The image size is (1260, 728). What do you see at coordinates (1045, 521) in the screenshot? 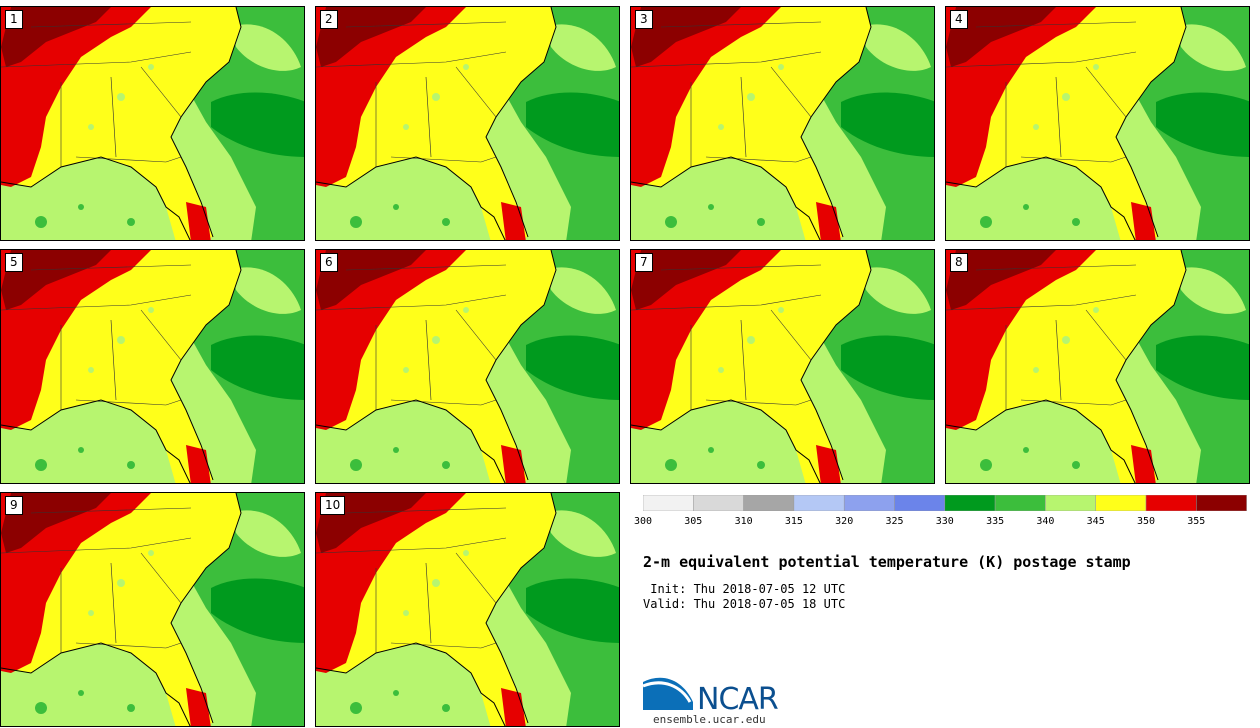
I see `colorbar-tick-label: 340` at bounding box center [1045, 521].